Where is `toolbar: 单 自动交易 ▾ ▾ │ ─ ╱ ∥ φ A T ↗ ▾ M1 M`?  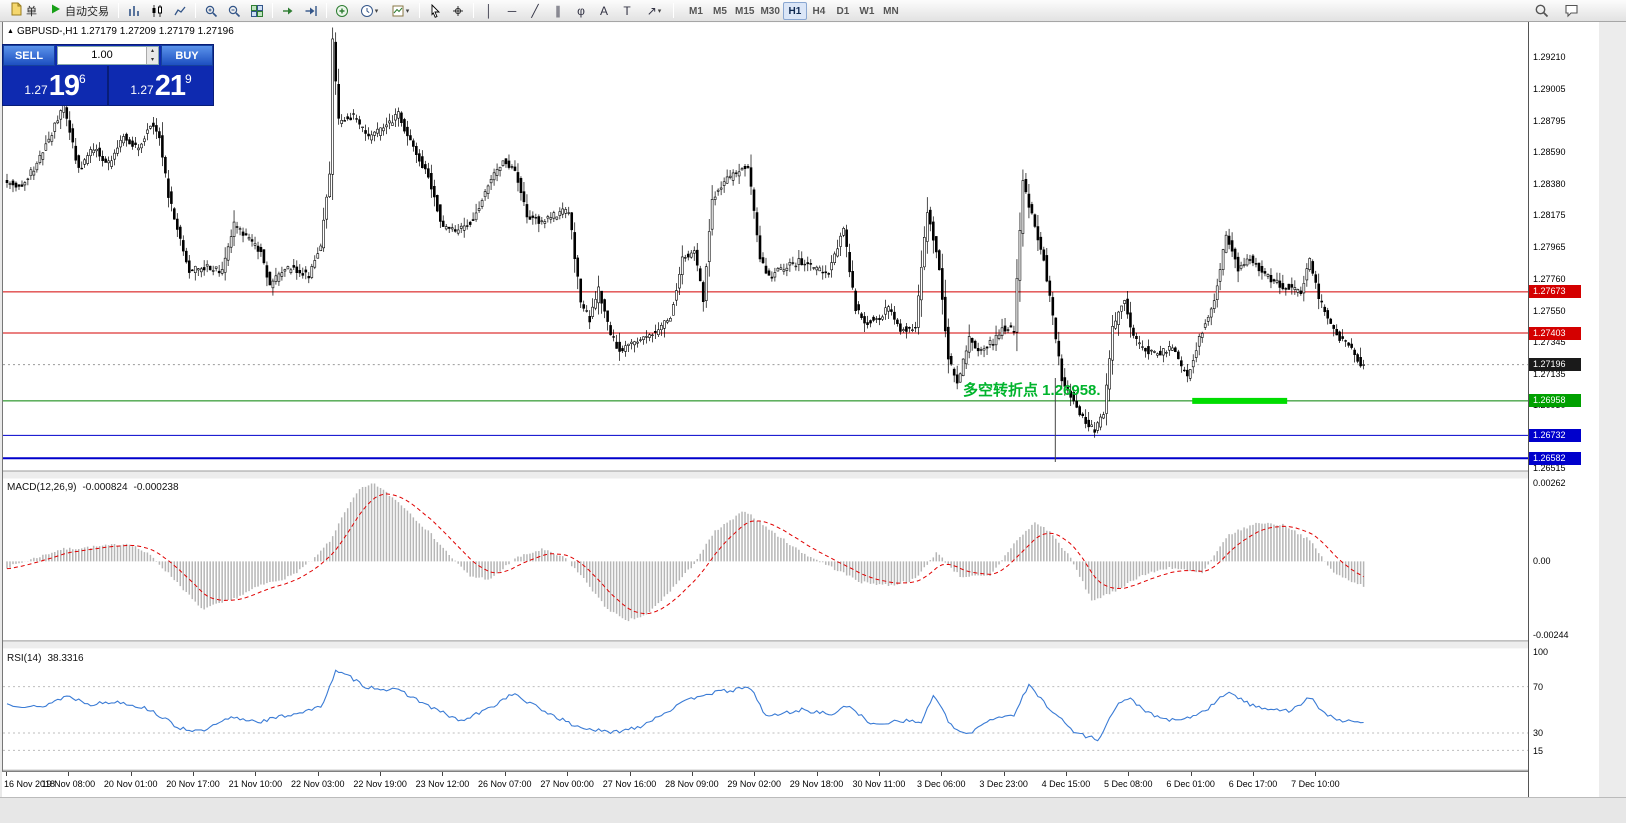
toolbar: 单 自动交易 ▾ ▾ │ ─ ╱ ∥ φ A T ↗ ▾ M1 M is located at coordinates (813, 11).